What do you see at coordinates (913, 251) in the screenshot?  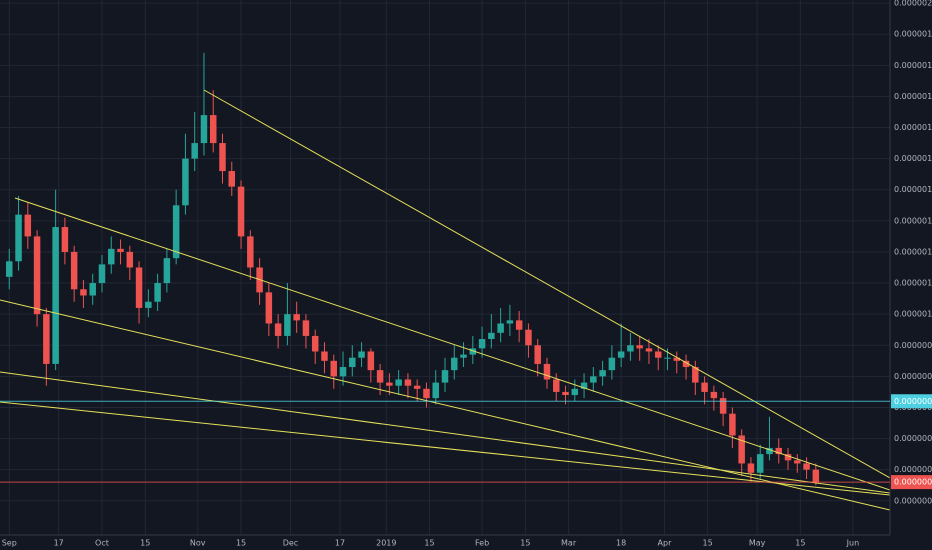 I see `y-tick-label: 0.00000120` at bounding box center [913, 251].